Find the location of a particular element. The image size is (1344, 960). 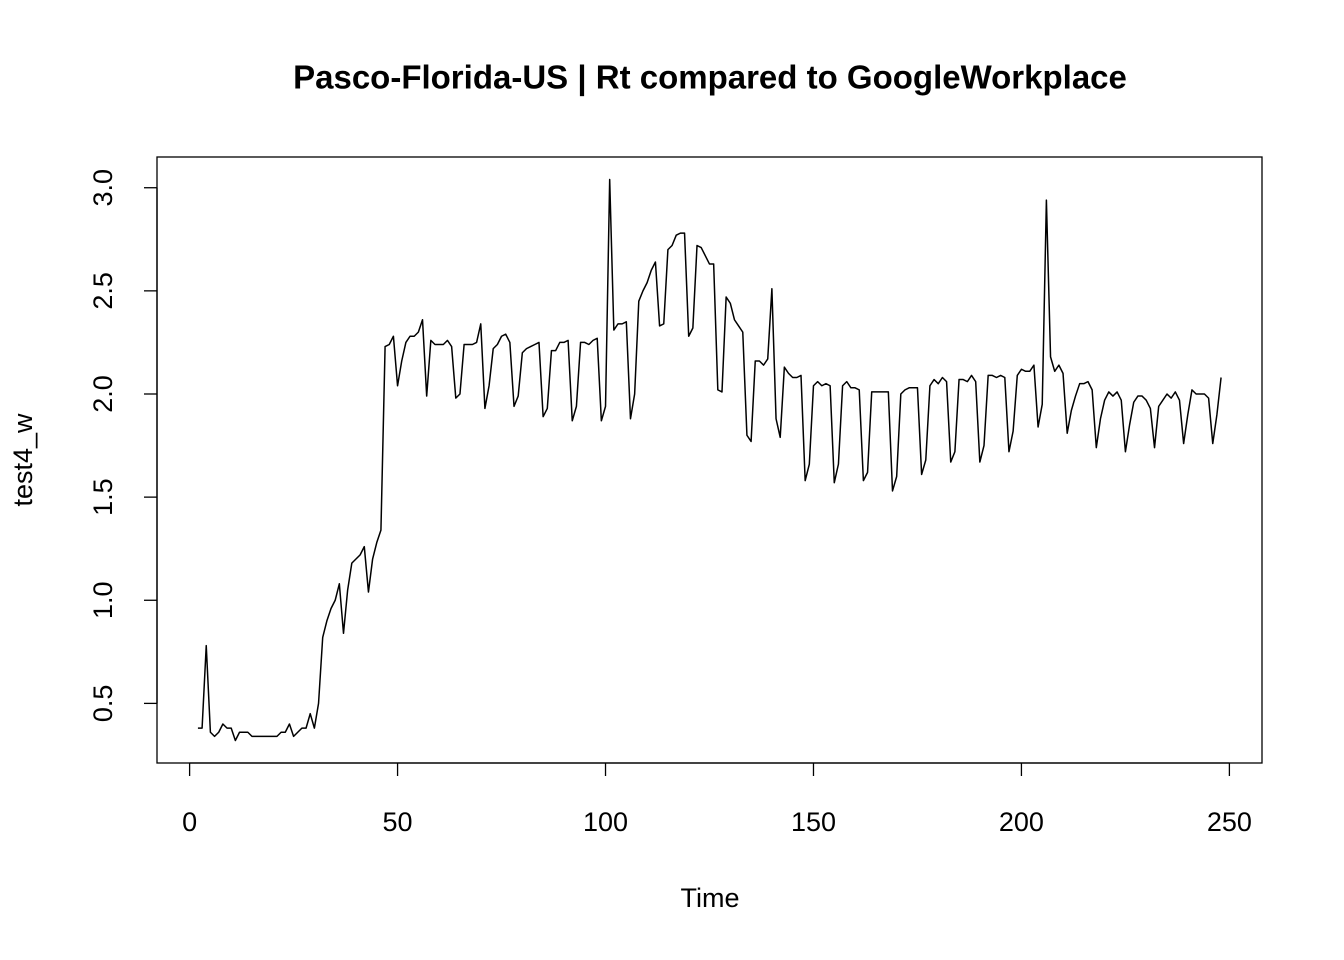

x-tick-label: 100 is located at coordinates (605, 822).